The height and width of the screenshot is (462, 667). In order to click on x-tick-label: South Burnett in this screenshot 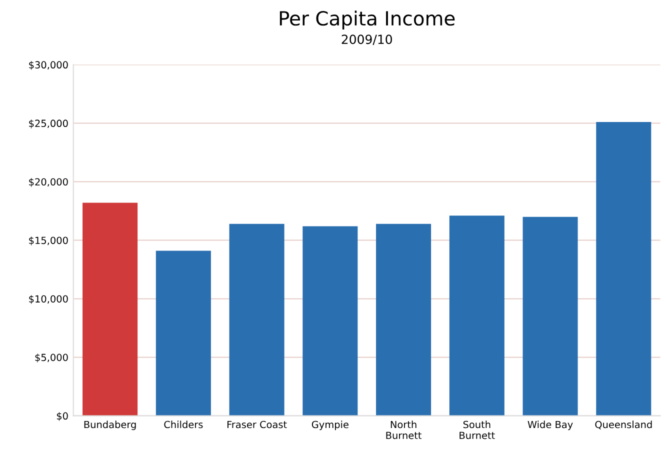, I will do `click(477, 430)`.